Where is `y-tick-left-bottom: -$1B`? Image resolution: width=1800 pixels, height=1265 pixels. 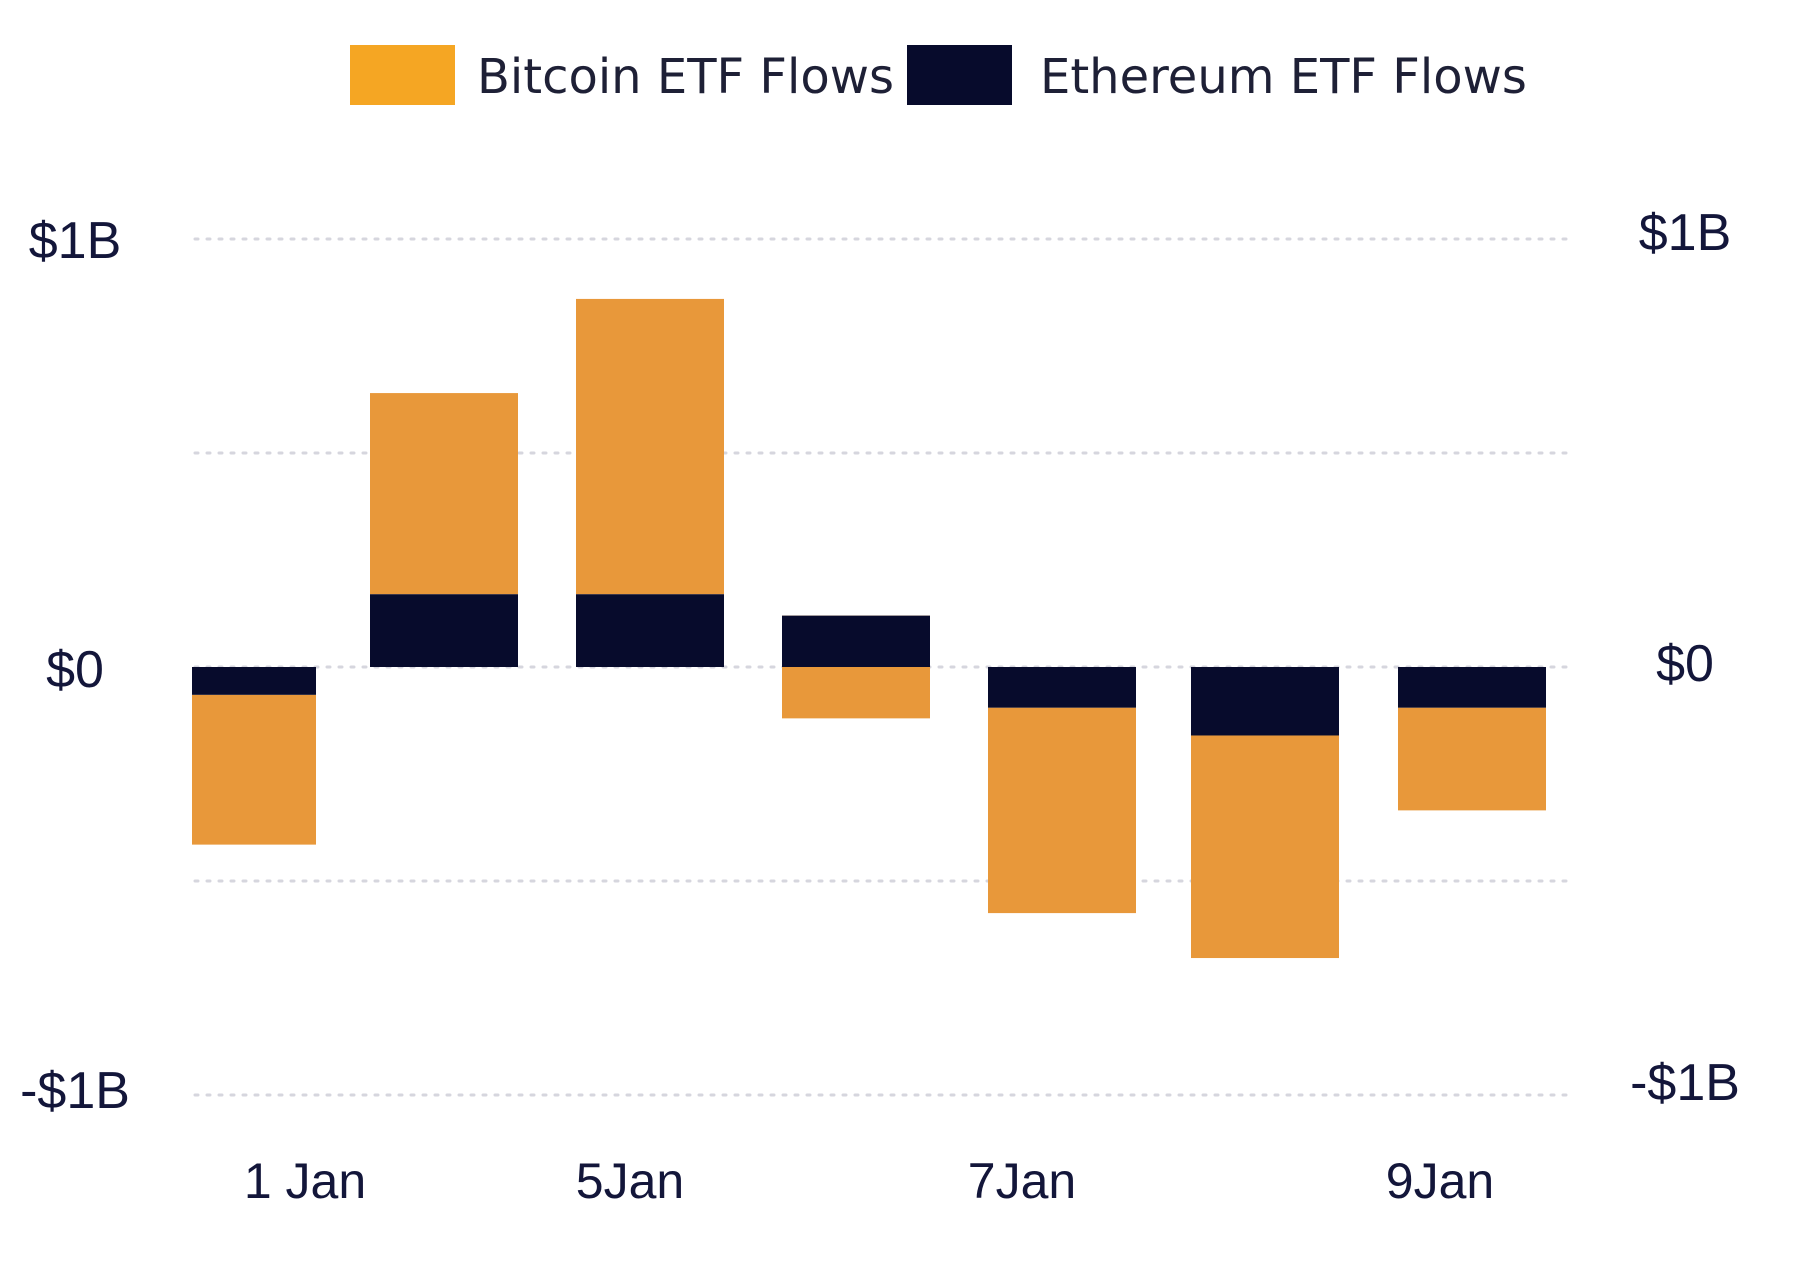 y-tick-left-bottom: -$1B is located at coordinates (75, 1091).